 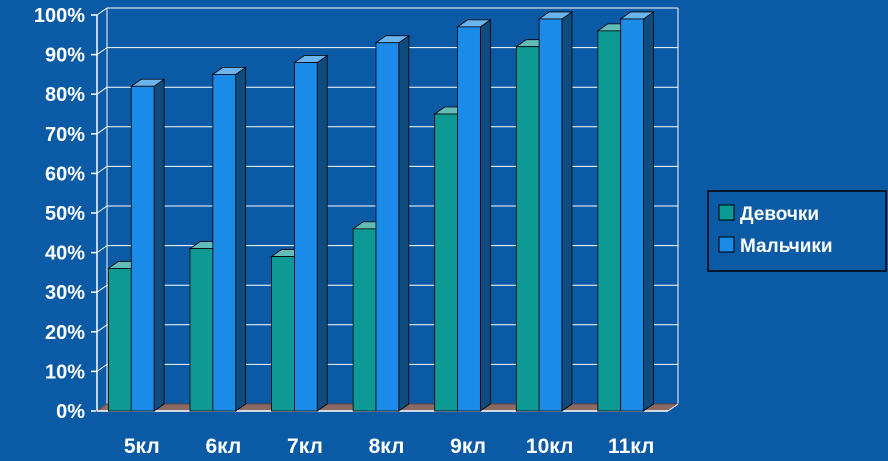 I want to click on x-axis: 5кл 6кл 7кл 8кл 9кл 10кл 11кл, so click(x=389, y=446).